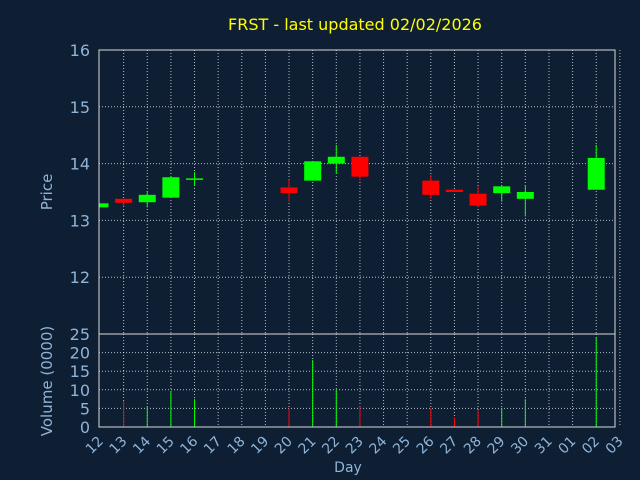 This screenshot has height=480, width=640. Describe the element at coordinates (80, 50) in the screenshot. I see `price-tick-label: 16` at that location.